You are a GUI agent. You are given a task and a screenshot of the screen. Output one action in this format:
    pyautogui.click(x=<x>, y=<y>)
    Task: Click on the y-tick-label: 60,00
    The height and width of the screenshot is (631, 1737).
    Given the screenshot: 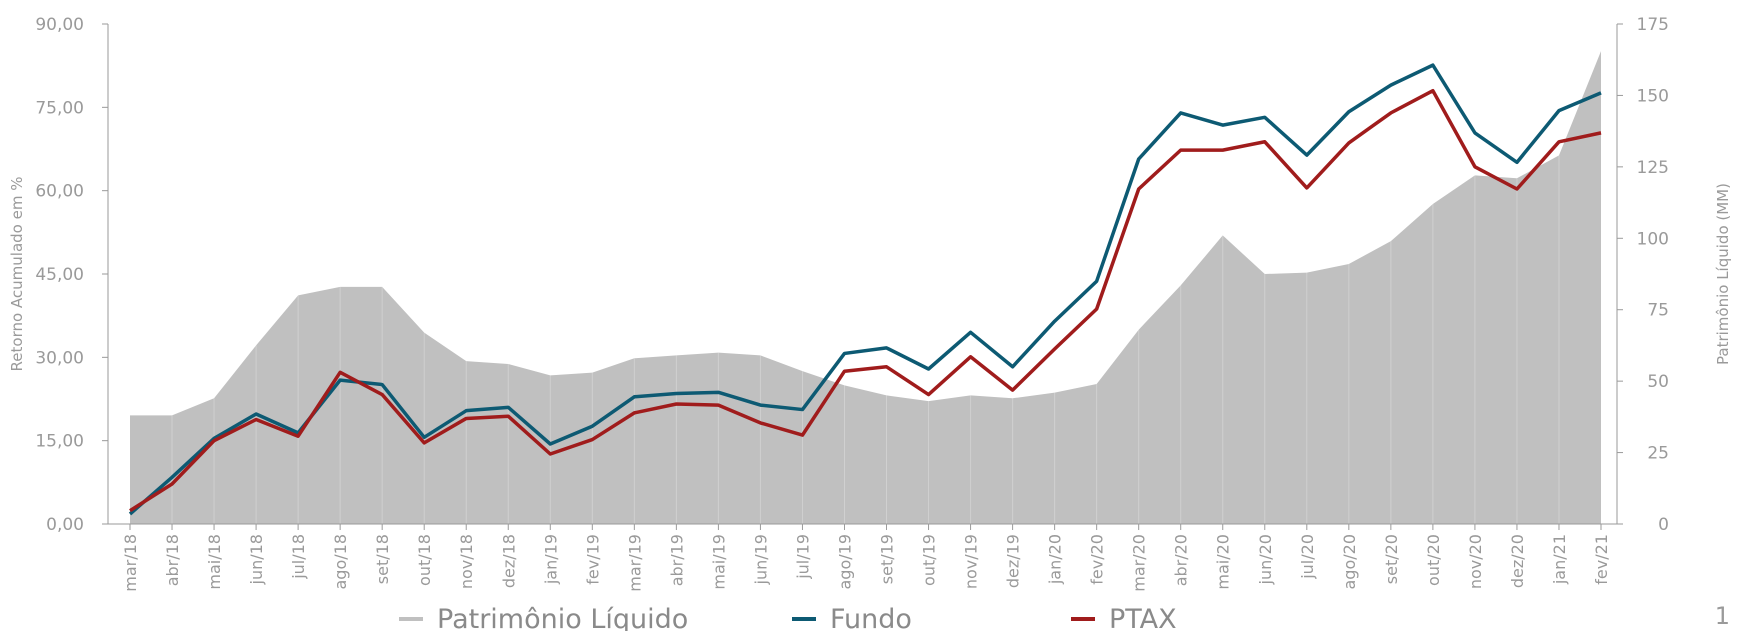 What is the action you would take?
    pyautogui.click(x=59, y=192)
    